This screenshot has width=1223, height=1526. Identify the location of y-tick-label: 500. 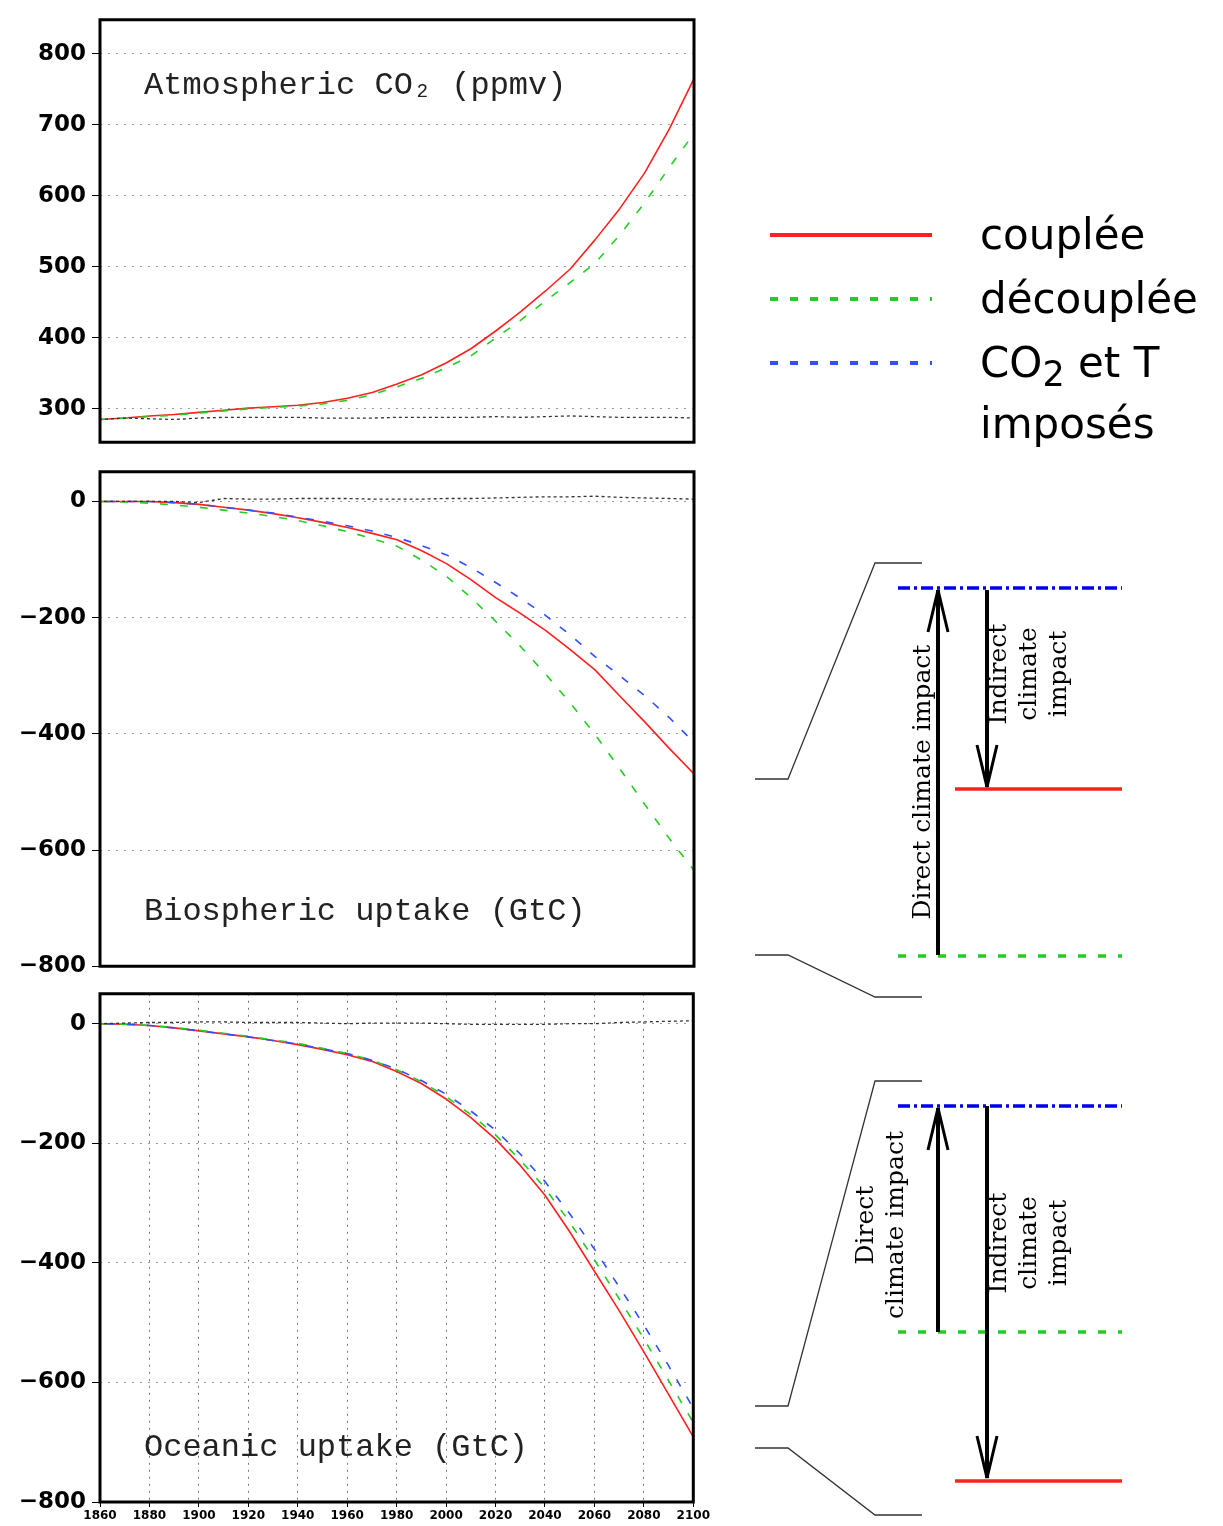
(61, 264).